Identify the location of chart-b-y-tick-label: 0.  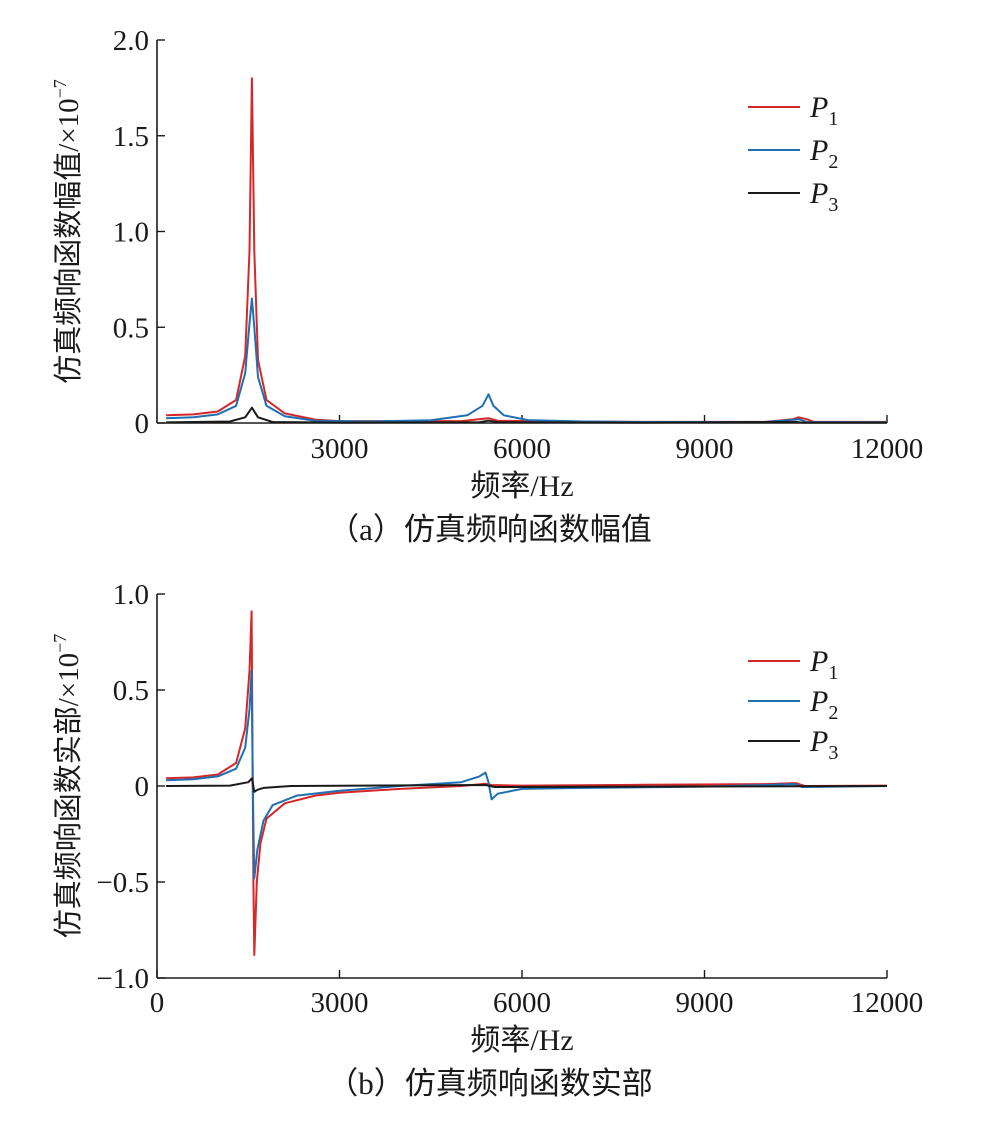
(142, 787).